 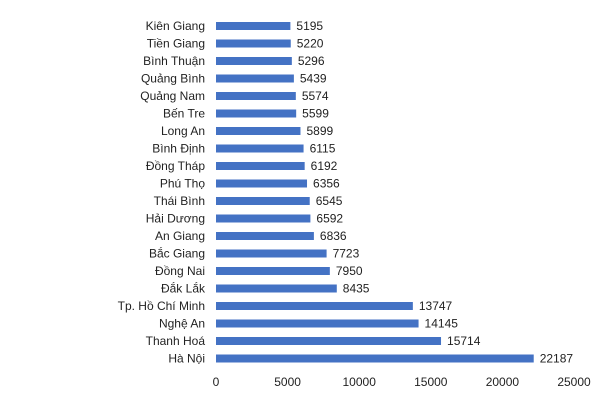 I want to click on data-label: 5439, so click(x=313, y=79).